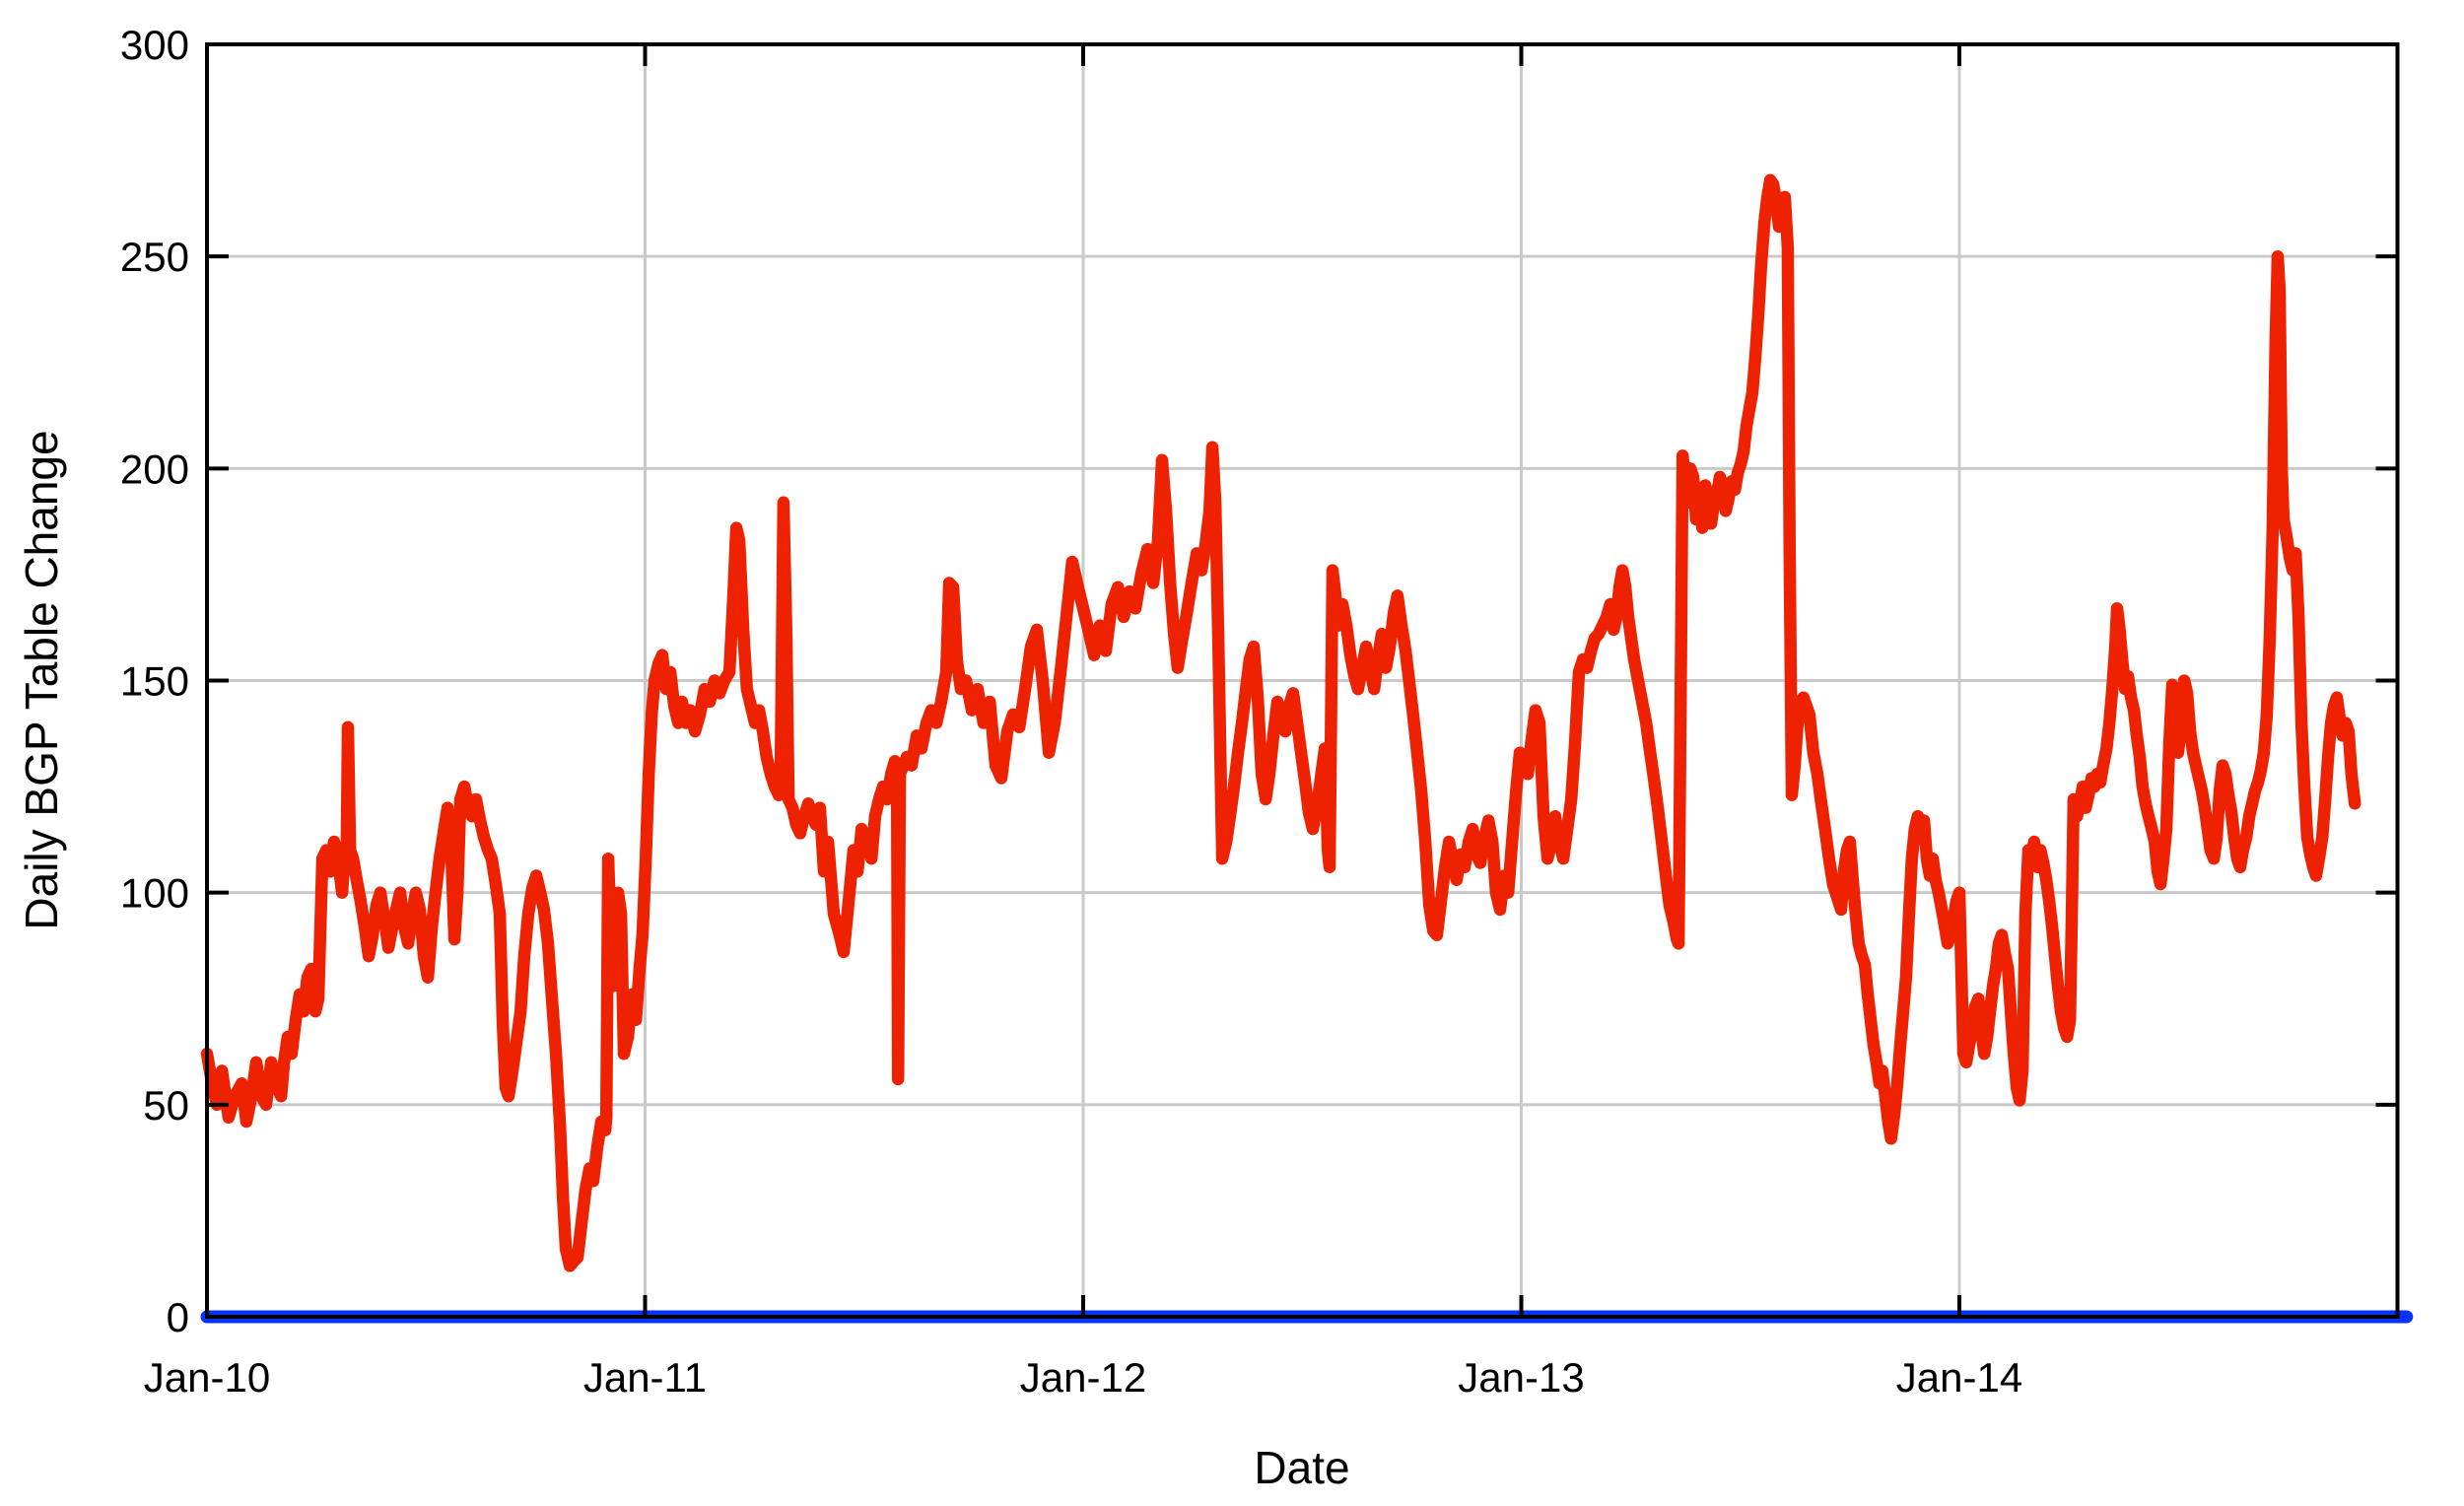  I want to click on y-tick-label-0: 0, so click(178, 1317).